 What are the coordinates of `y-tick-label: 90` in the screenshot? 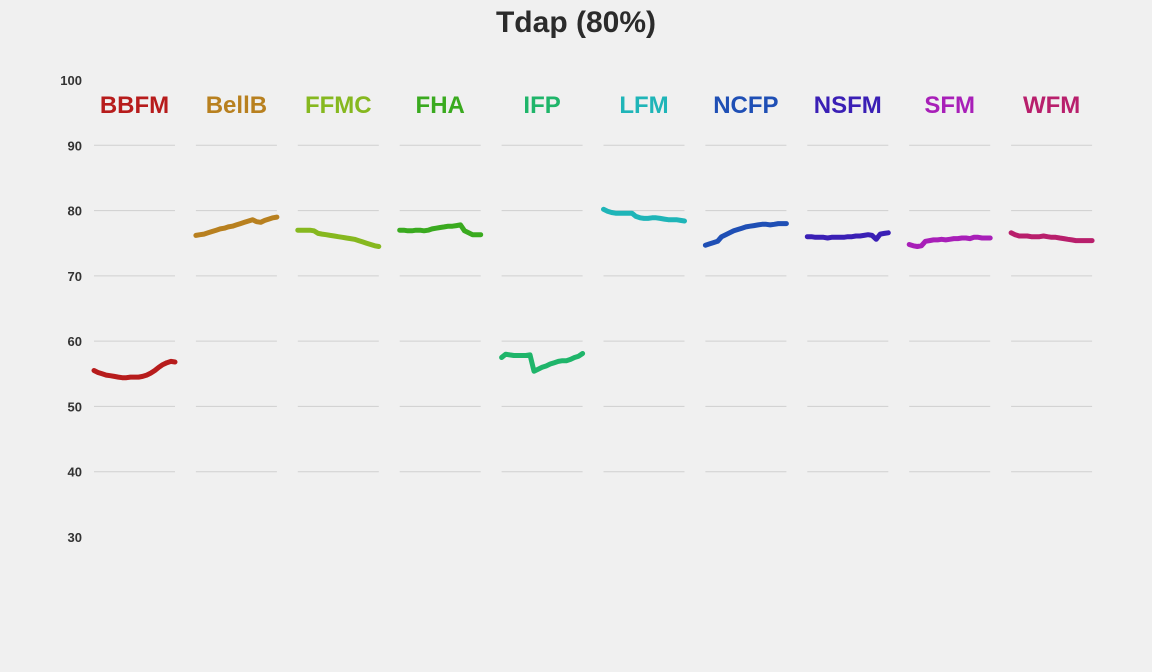 It's located at (75, 145).